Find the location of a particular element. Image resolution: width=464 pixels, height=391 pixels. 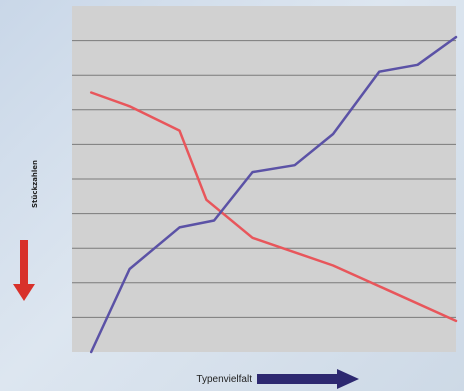

x-arrow-icon is located at coordinates (308, 379).